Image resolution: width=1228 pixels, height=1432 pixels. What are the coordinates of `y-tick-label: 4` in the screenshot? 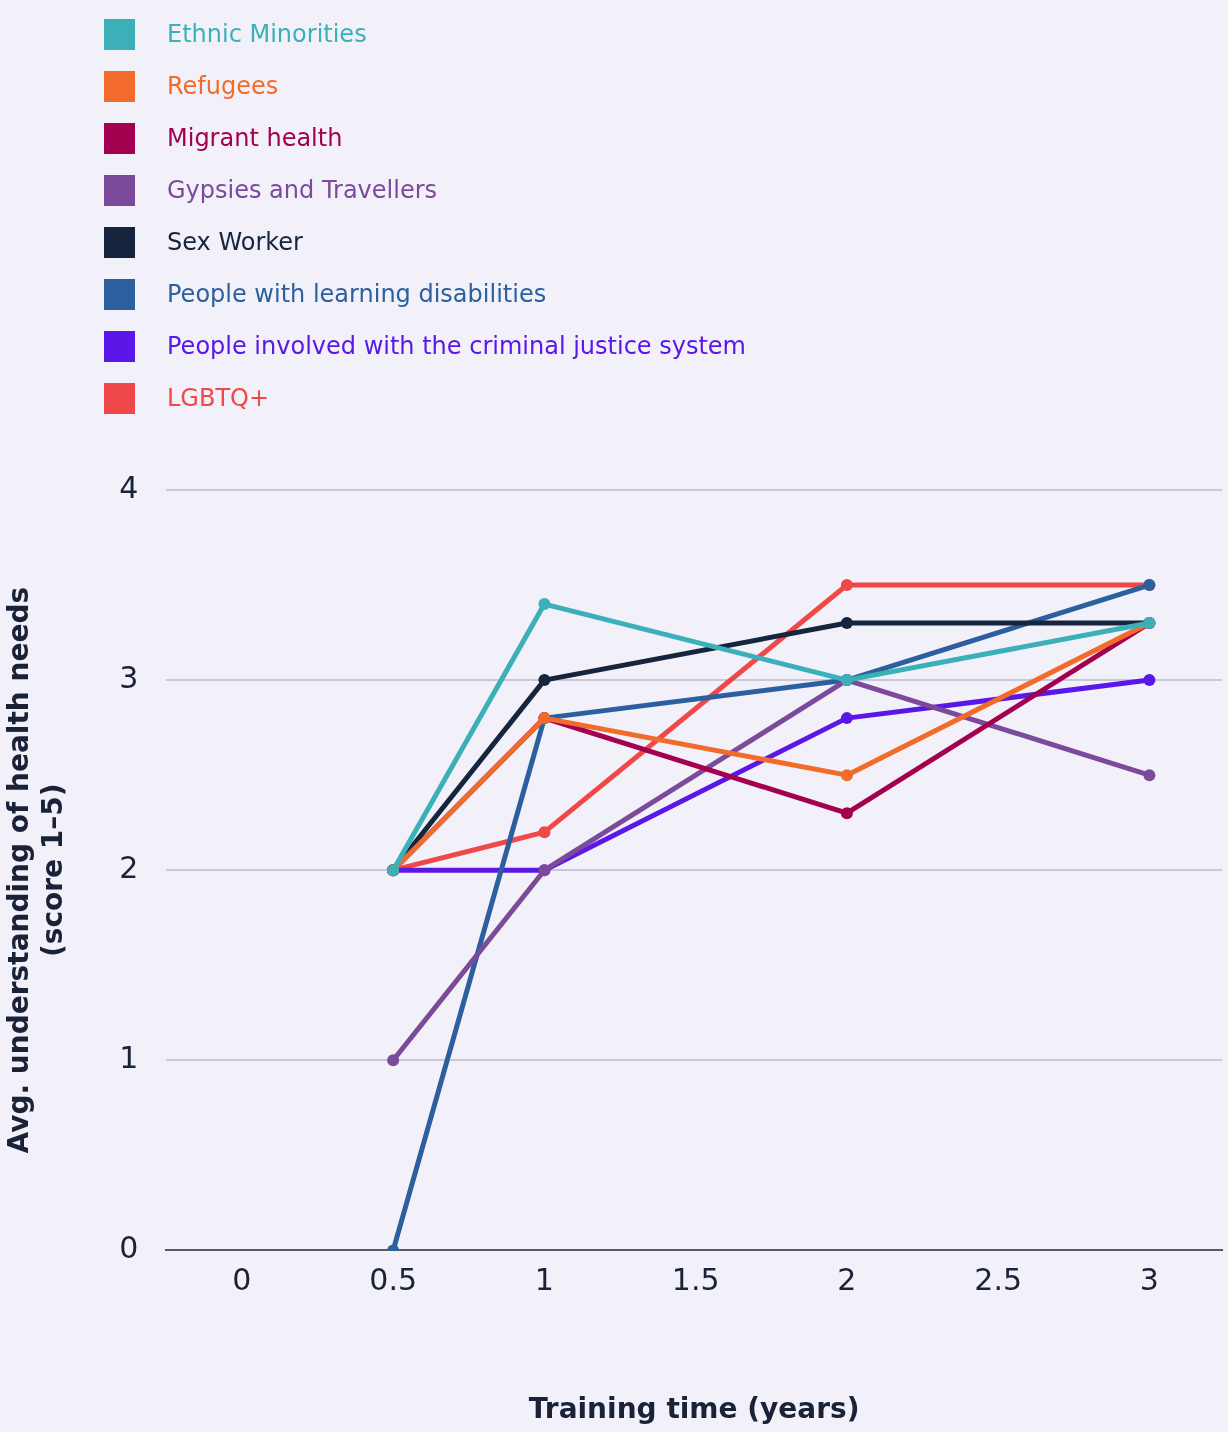 It's located at (129, 487).